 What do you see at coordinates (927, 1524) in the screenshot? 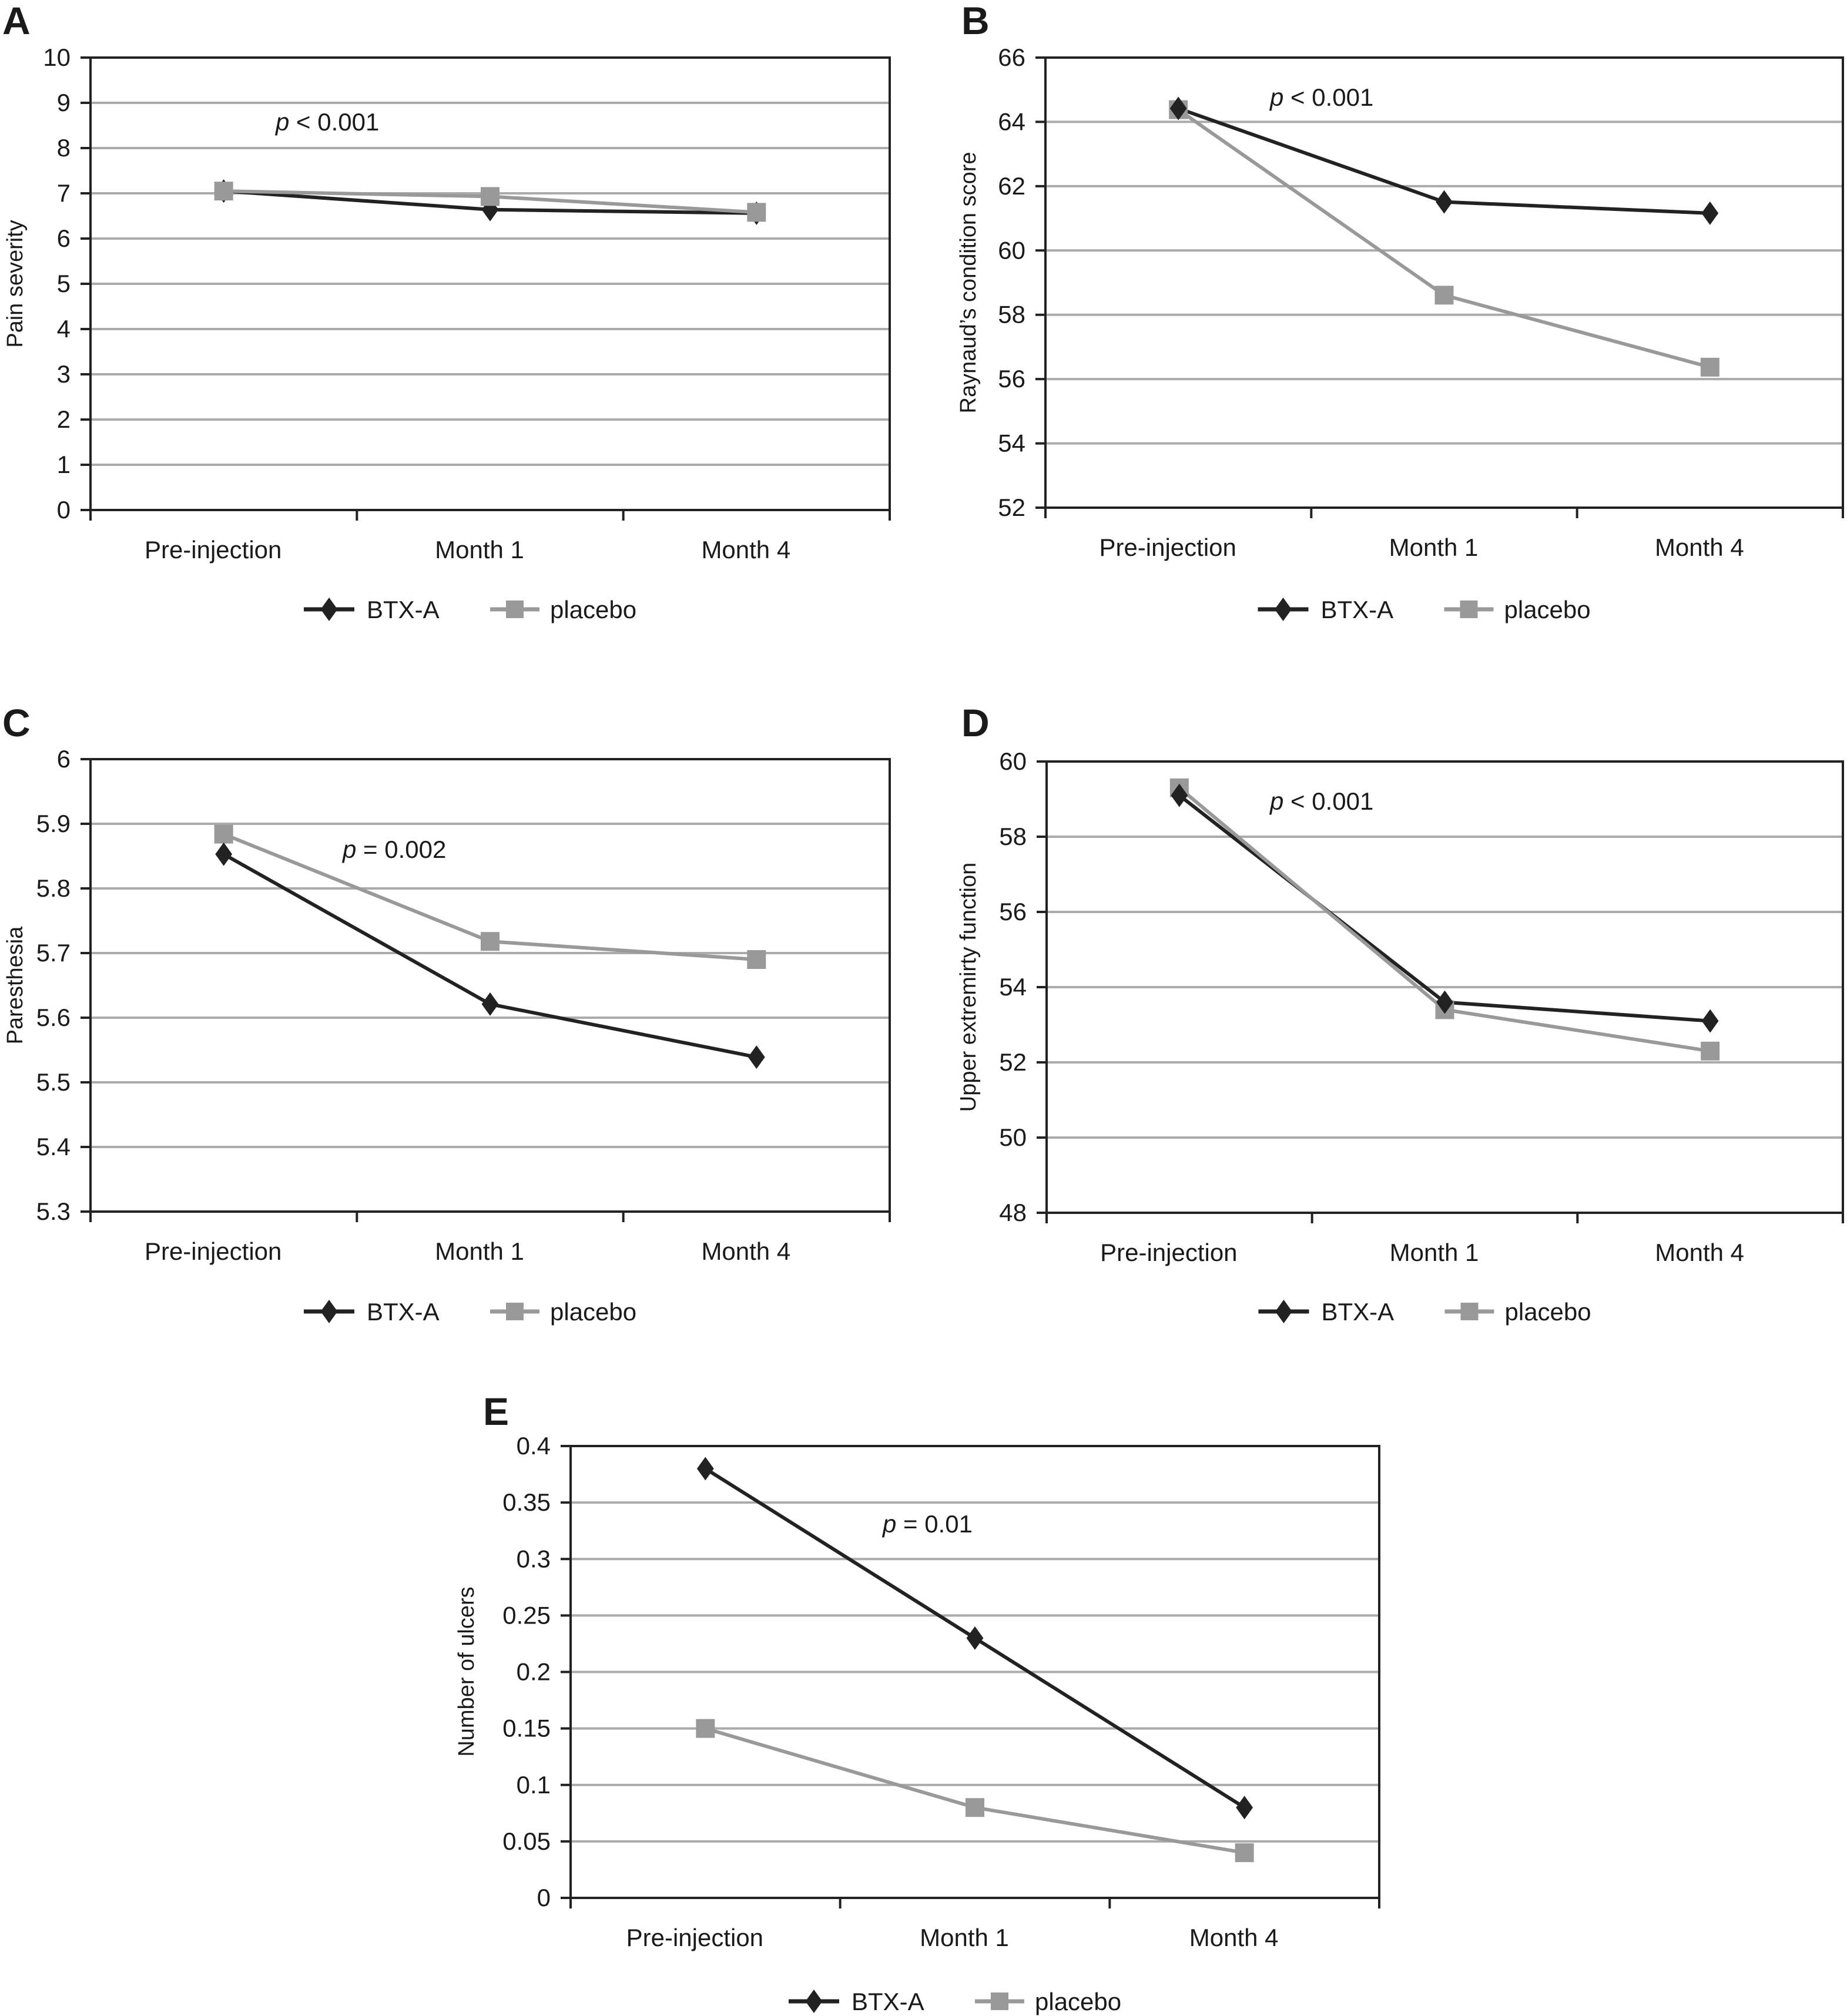
I see `p-value-annotation: p = 0.01` at bounding box center [927, 1524].